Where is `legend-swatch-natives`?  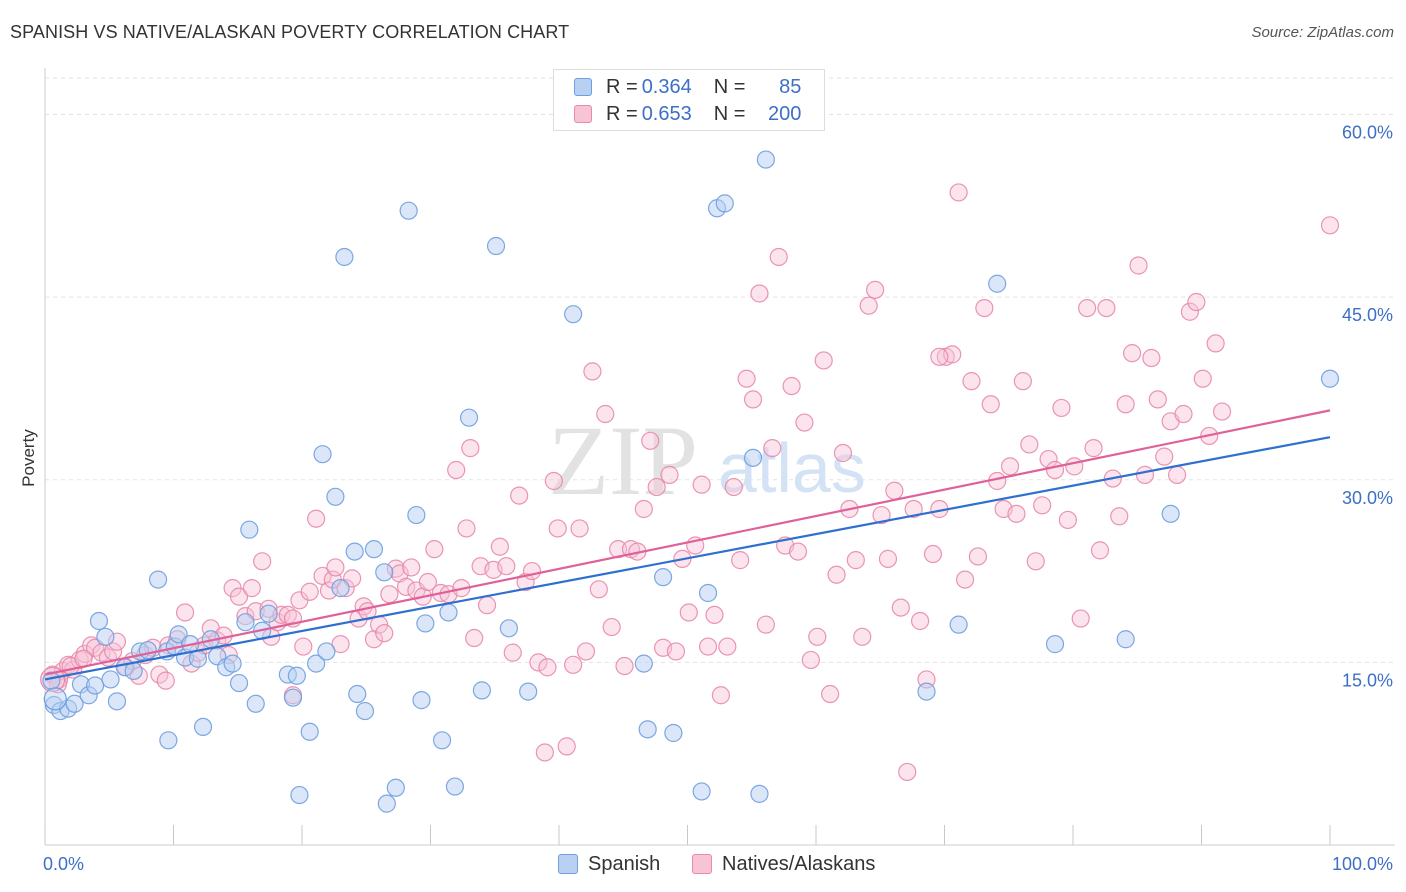
legend-swatch-natives is located at coordinates (702, 864).